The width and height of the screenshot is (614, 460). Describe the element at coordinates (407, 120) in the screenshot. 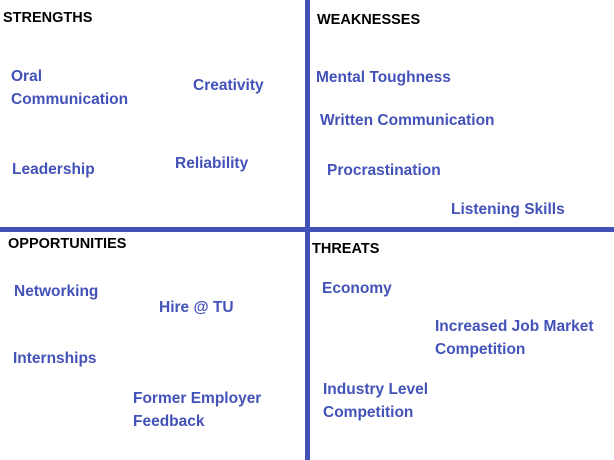

I see `weakness-item: Written Communication` at that location.